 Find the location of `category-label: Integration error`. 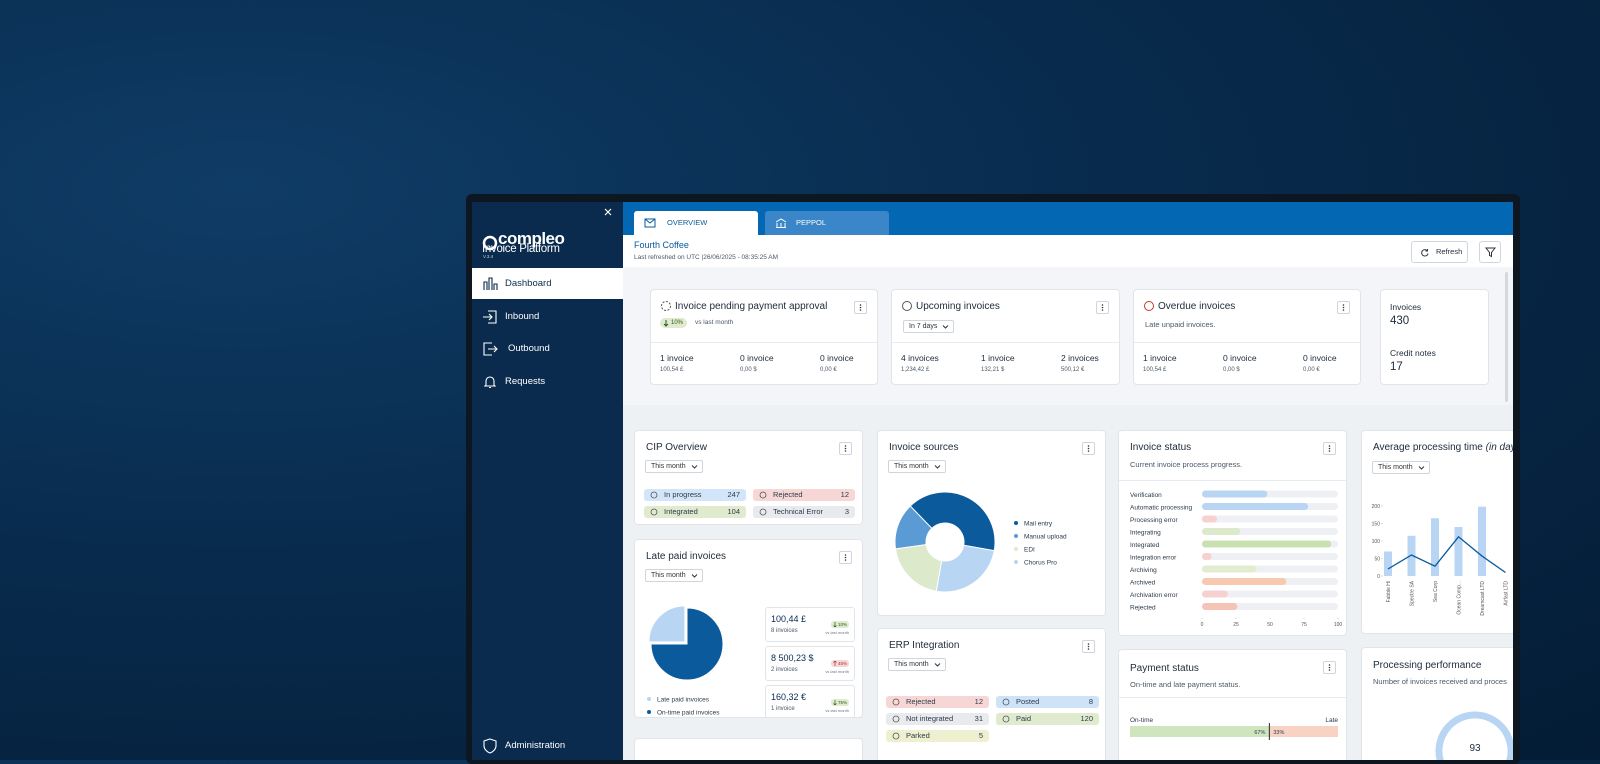

category-label: Integration error is located at coordinates (1153, 558).